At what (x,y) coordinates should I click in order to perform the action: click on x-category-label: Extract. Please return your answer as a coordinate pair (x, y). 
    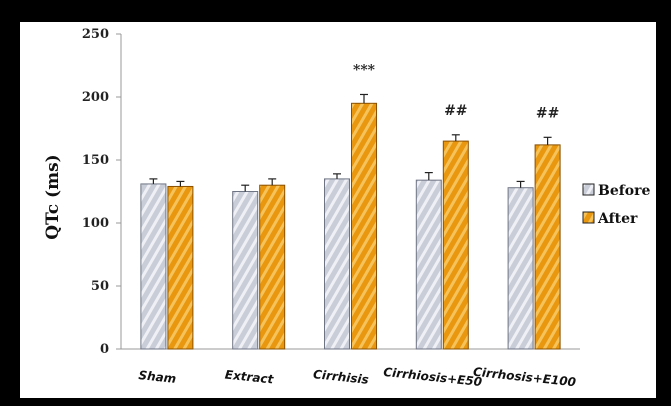
    Looking at the image, I should click on (249, 377).